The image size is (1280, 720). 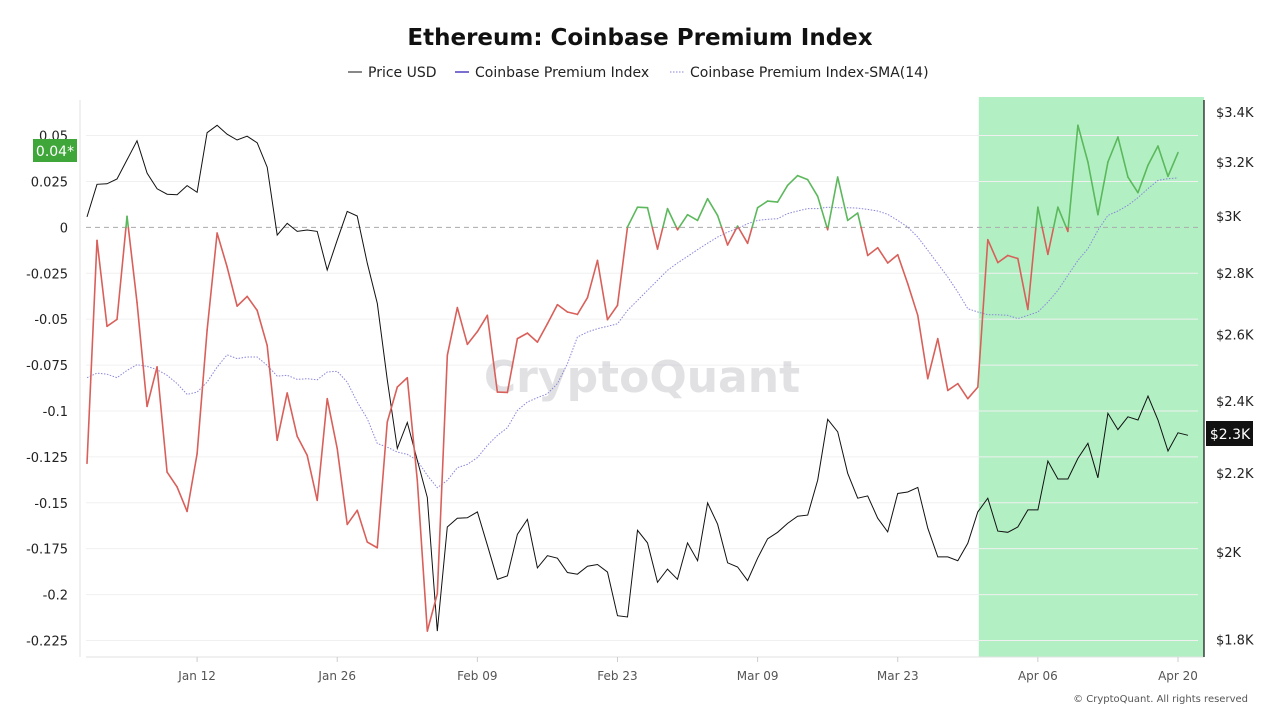 I want to click on legend-item-sma: Coinbase Premium Index-SMA(14), so click(x=799, y=73).